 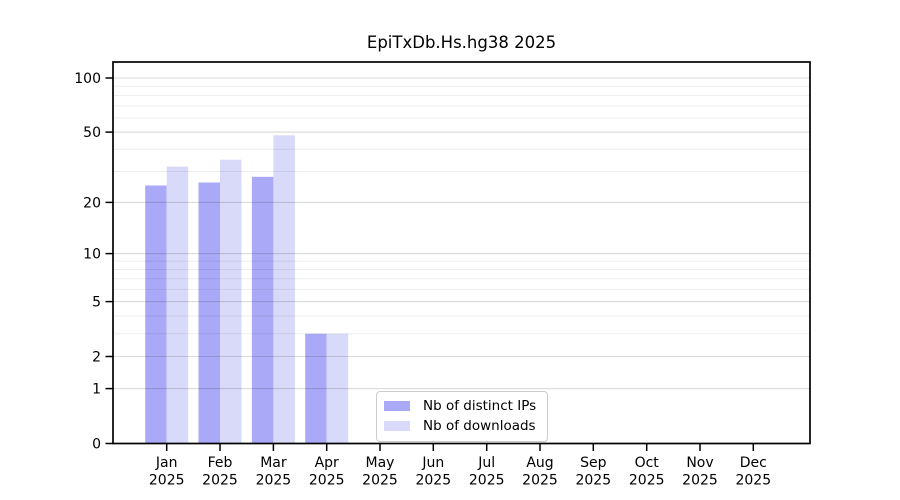 I want to click on bar-downloads-jan, so click(x=177, y=305).